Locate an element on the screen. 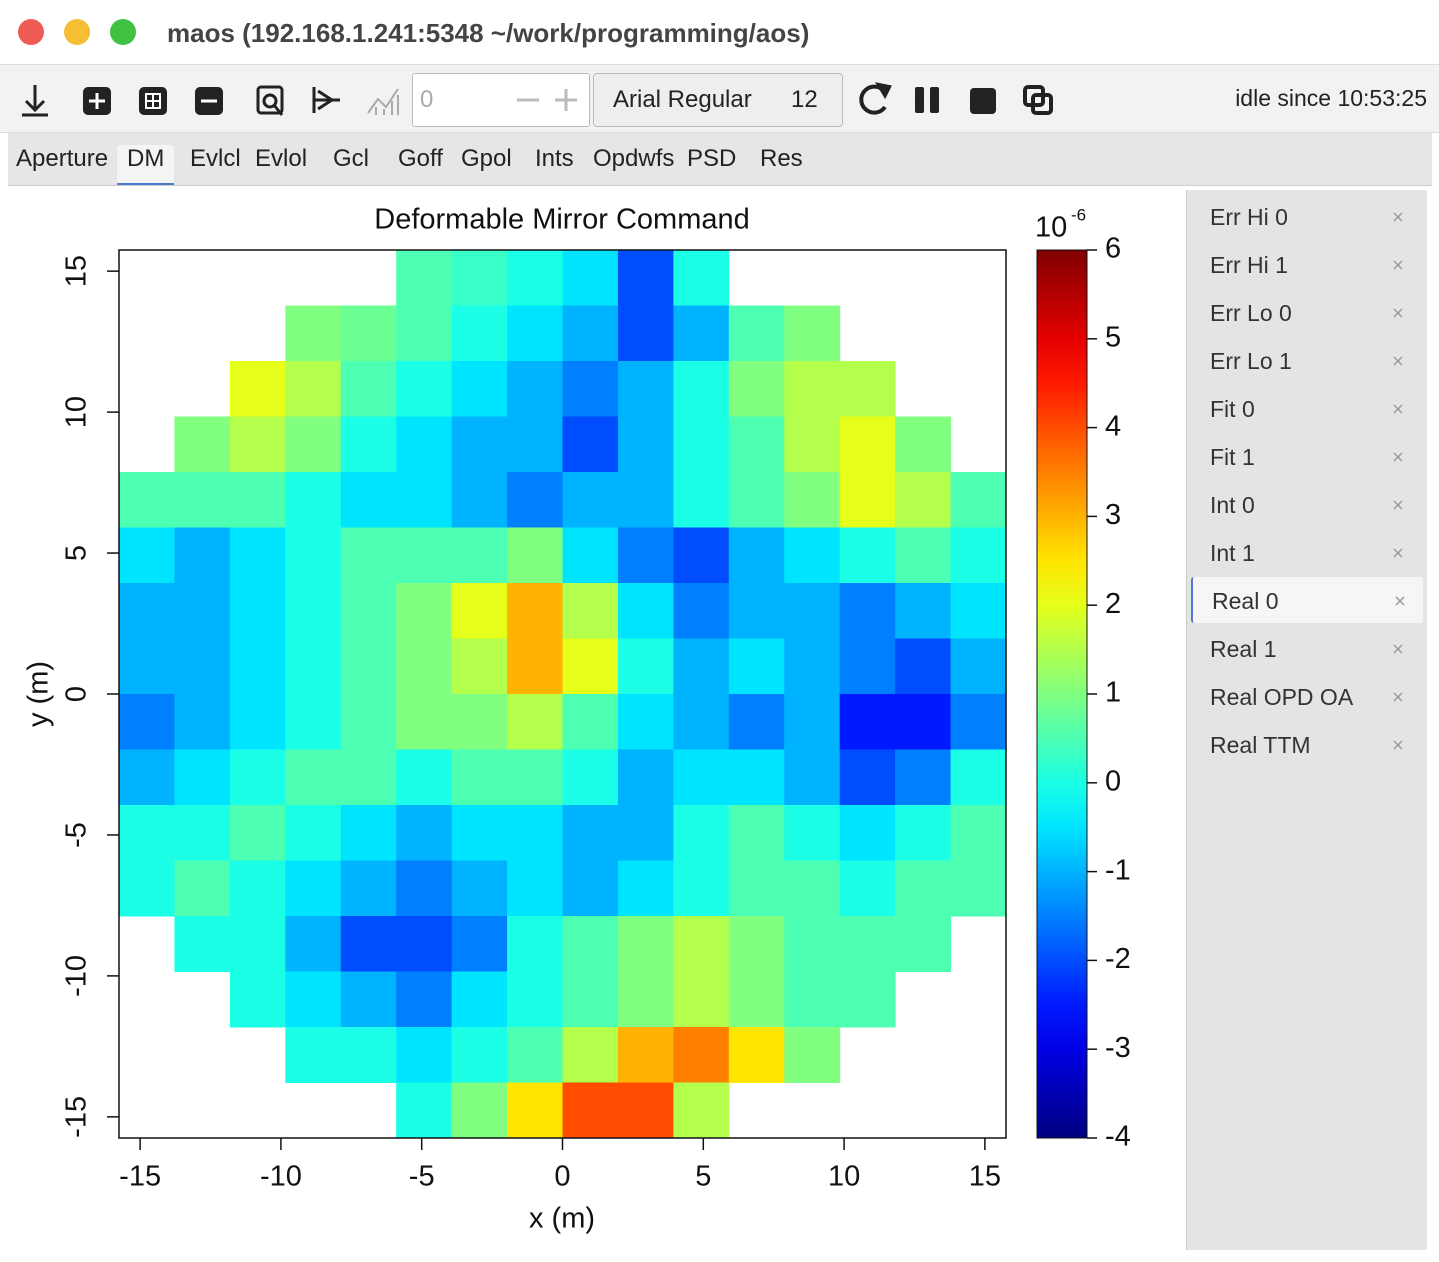 The width and height of the screenshot is (1439, 1262). y-tick-label: 10 is located at coordinates (77, 412).